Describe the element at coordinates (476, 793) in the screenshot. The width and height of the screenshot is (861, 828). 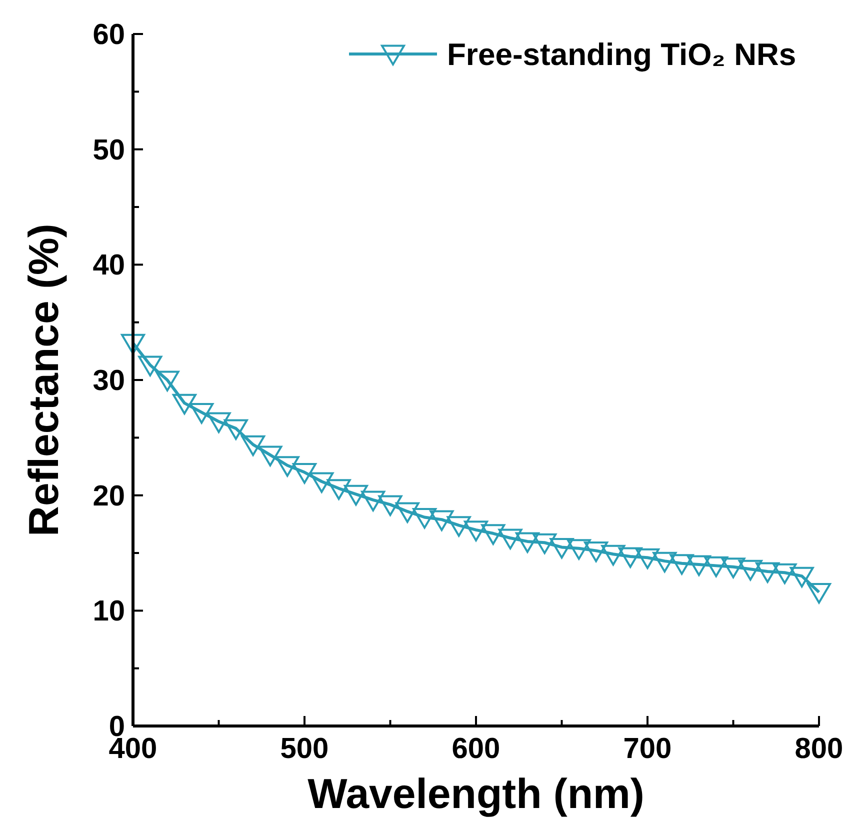
I see `x-axis-title: Wavelength (nm)` at that location.